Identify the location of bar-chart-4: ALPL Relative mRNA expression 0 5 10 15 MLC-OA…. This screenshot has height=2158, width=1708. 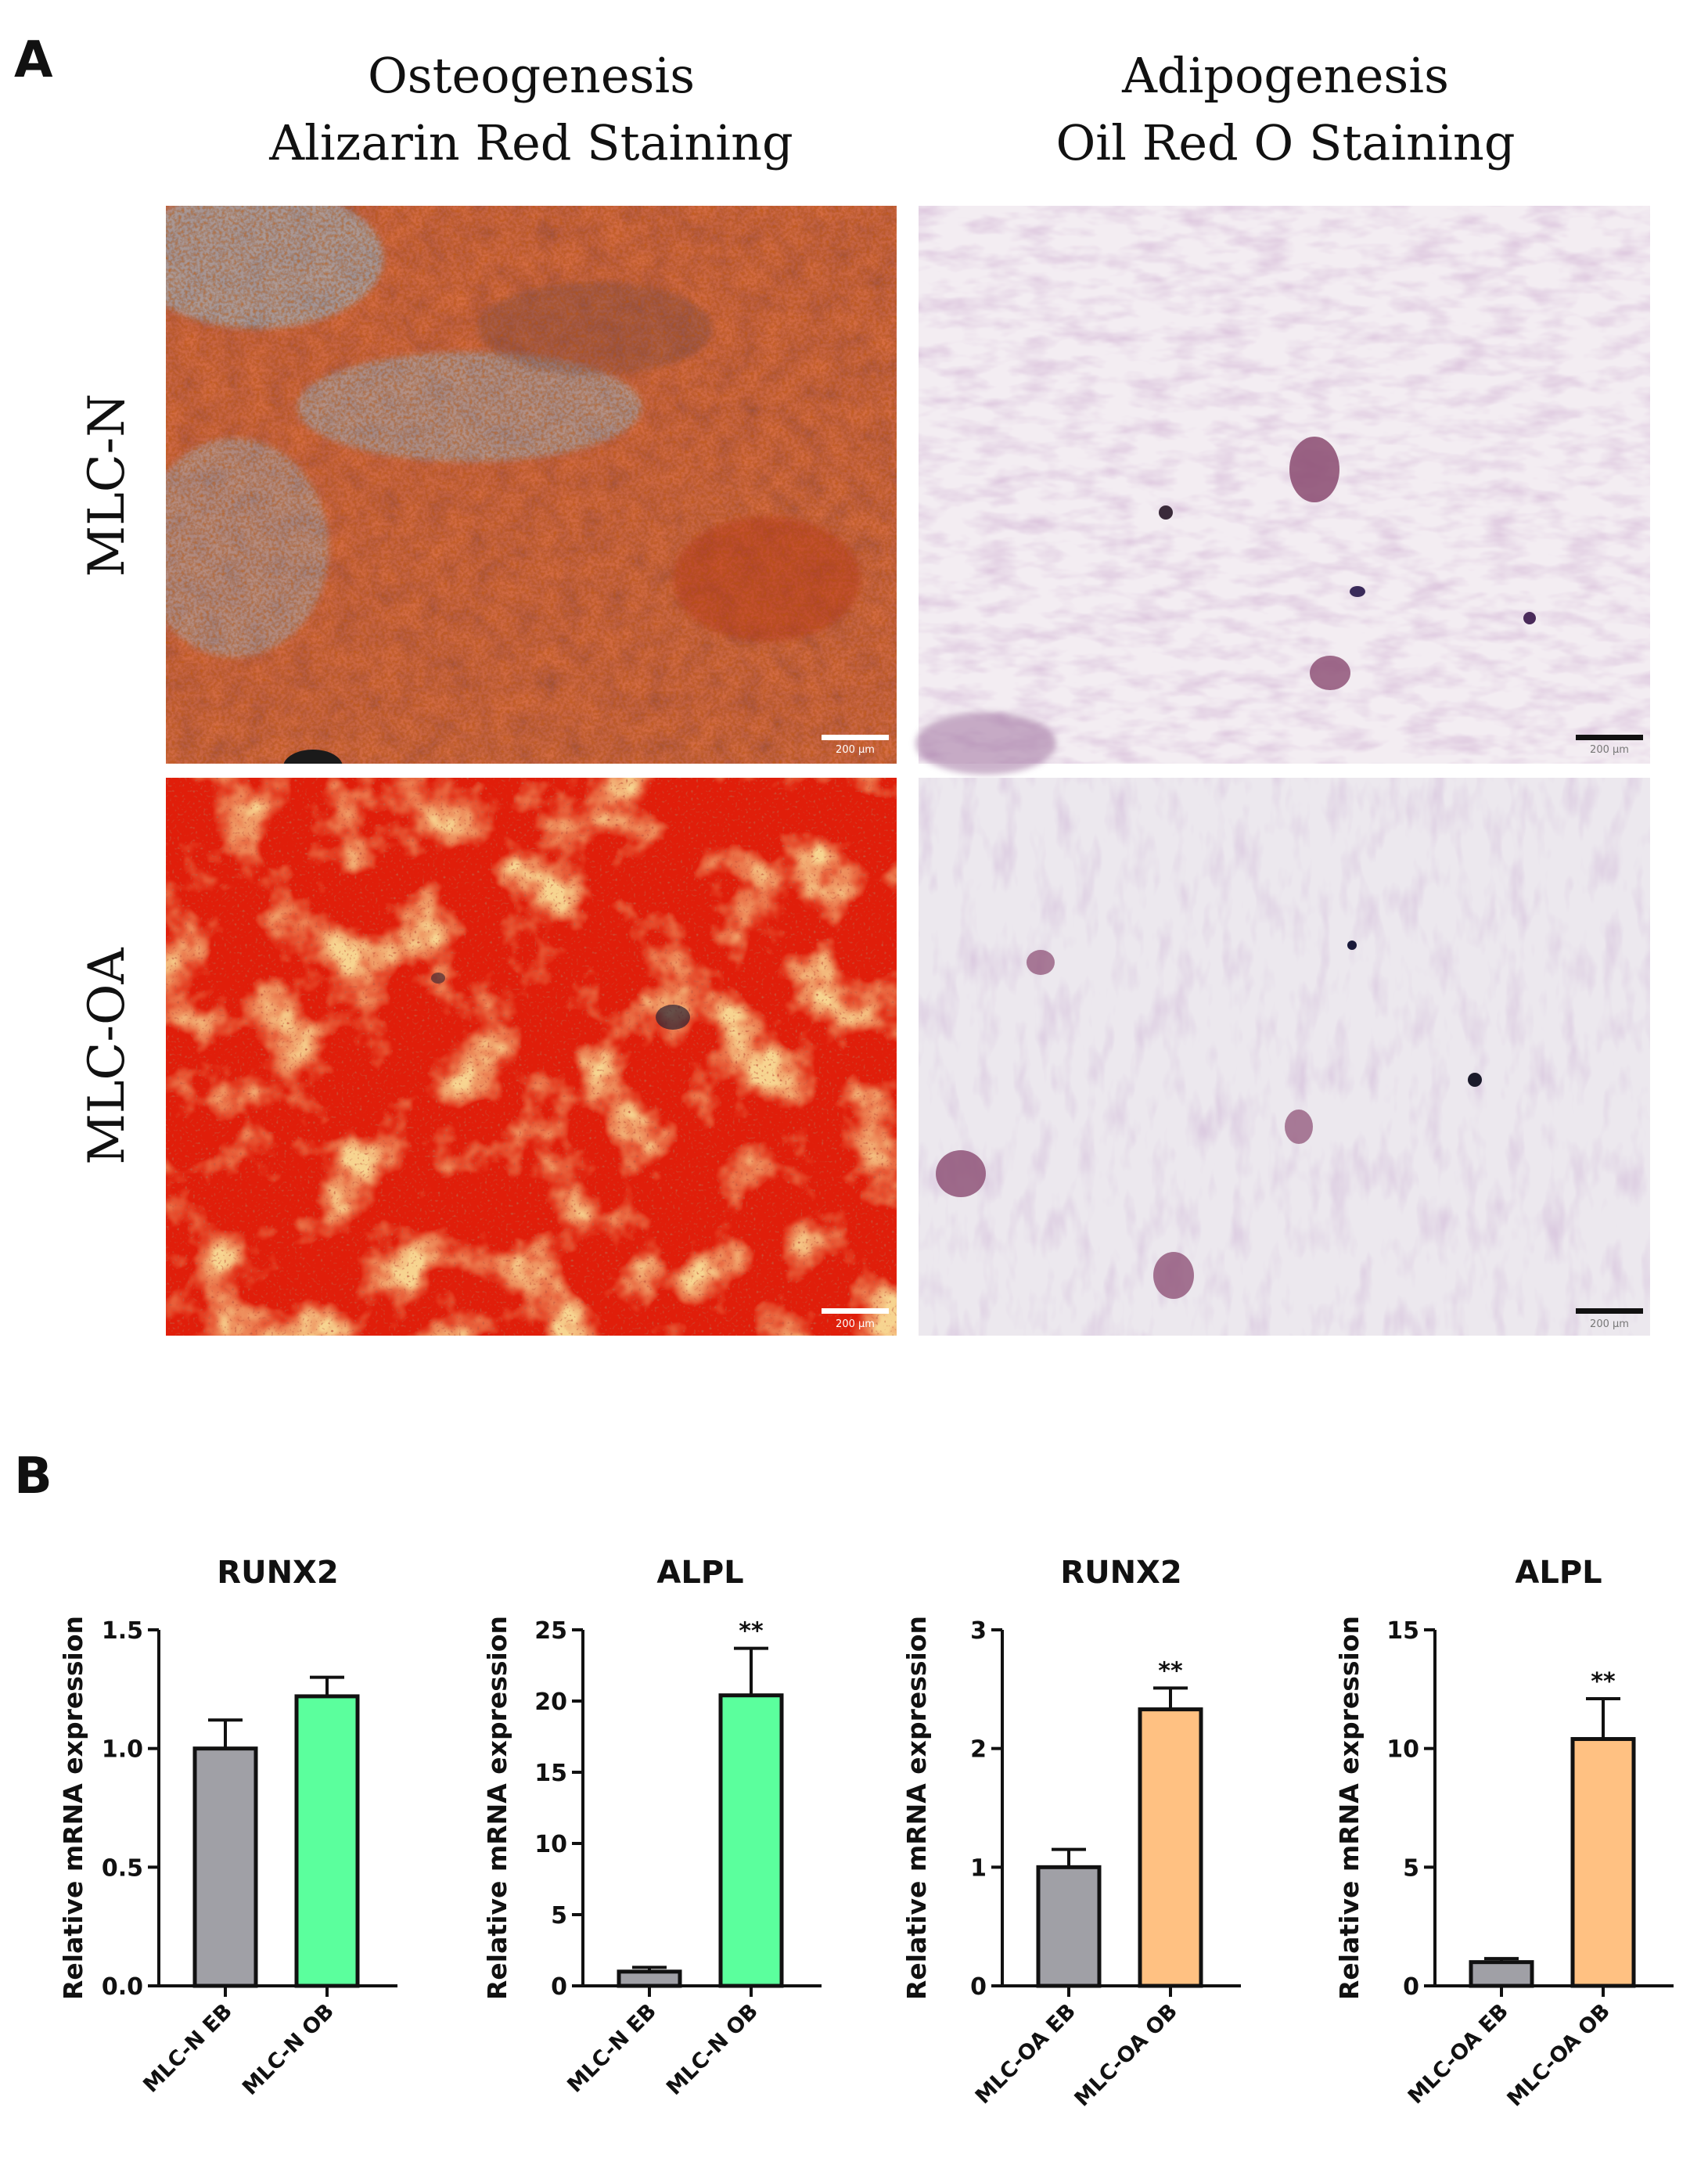
(1504, 1833).